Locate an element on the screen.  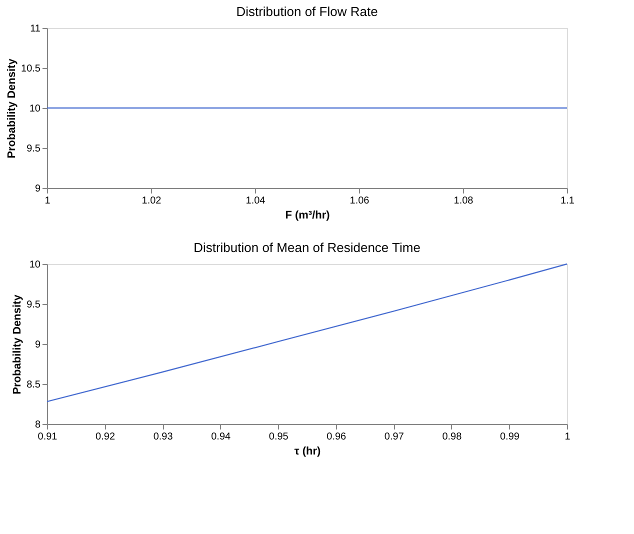
chart-title: Distribution of Mean of Residence Time is located at coordinates (307, 247).